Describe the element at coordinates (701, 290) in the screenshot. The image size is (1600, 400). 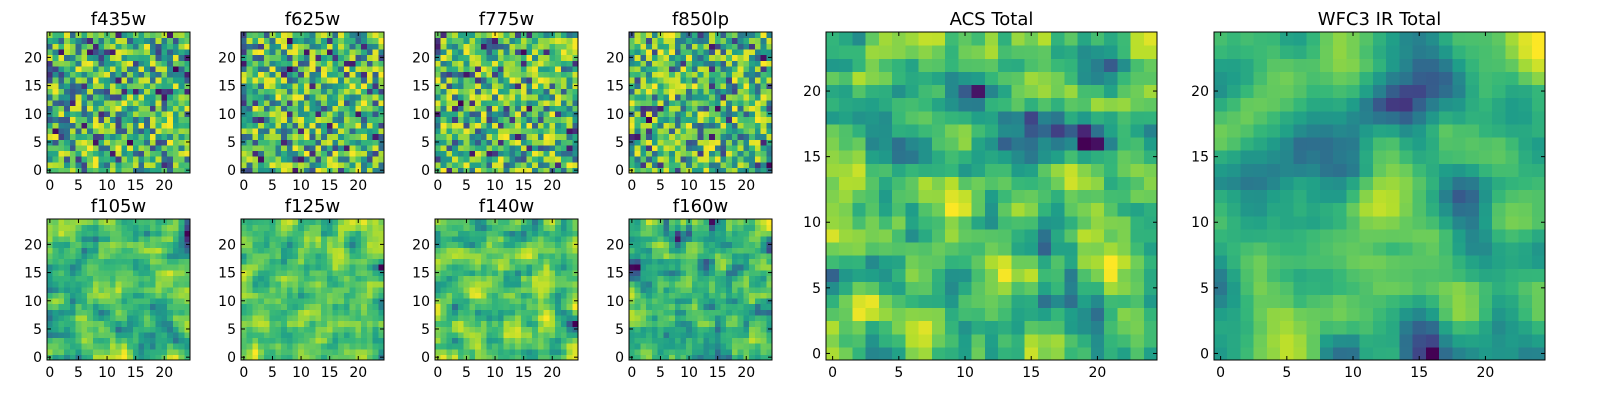
I see `heatmap-cells` at that location.